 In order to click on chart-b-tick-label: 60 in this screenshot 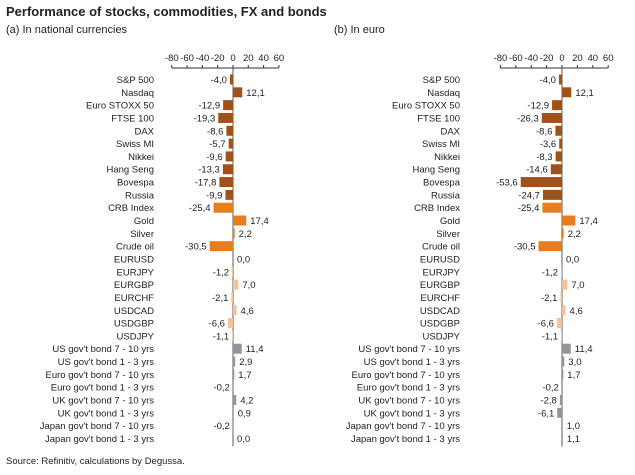, I will do `click(608, 58)`.